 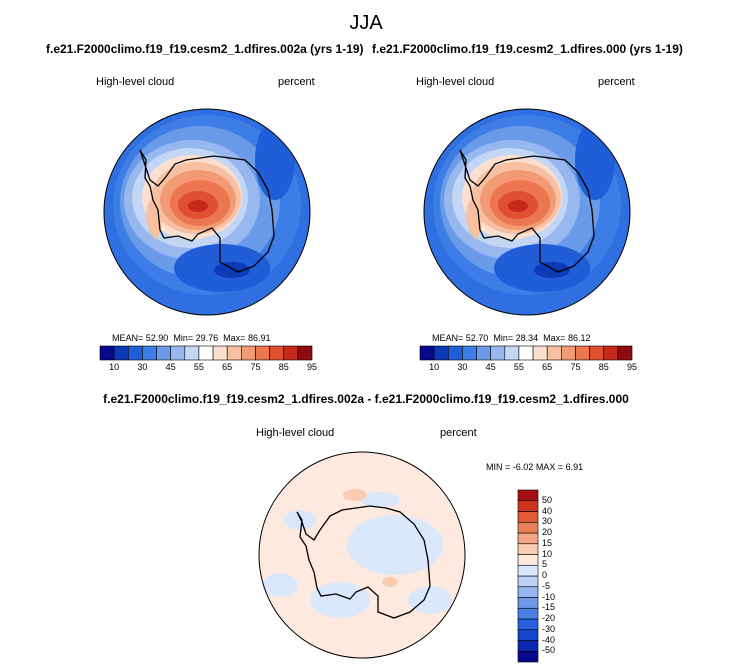 What do you see at coordinates (574, 467) in the screenshot?
I see `difference-max: 6.91` at bounding box center [574, 467].